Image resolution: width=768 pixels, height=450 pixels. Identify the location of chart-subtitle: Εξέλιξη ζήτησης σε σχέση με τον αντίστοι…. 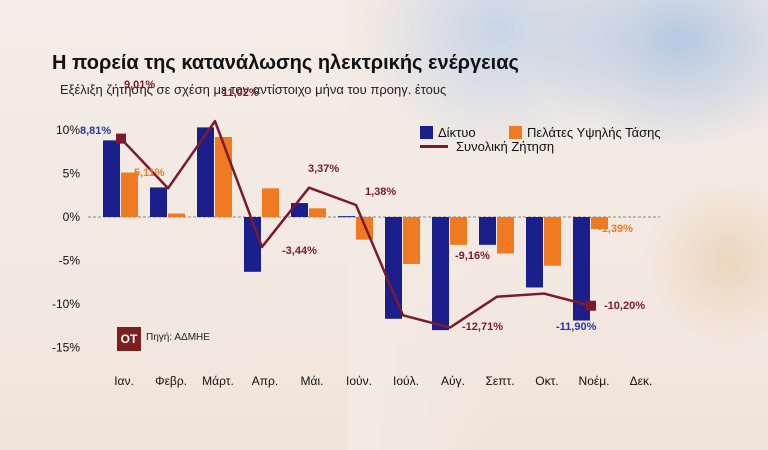
(253, 89).